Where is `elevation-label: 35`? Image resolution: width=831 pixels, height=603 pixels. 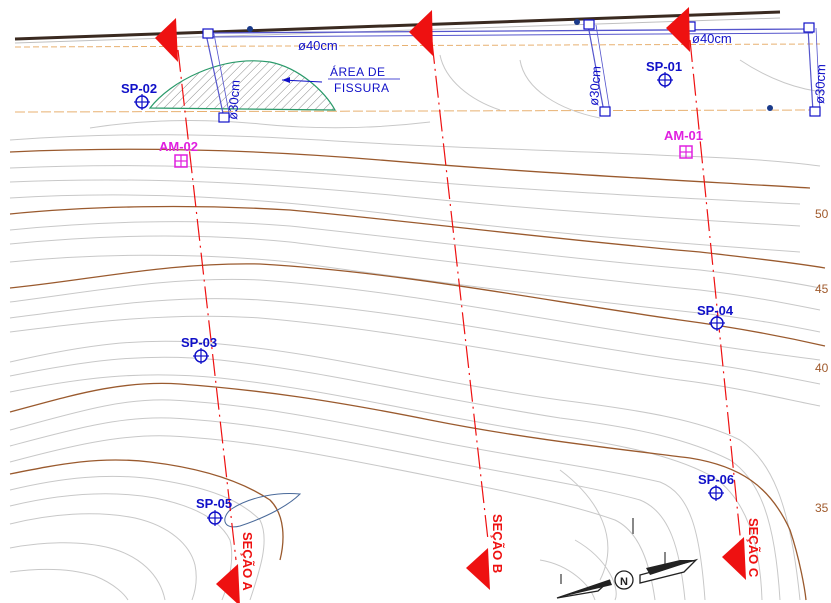 elevation-label: 35 is located at coordinates (822, 508).